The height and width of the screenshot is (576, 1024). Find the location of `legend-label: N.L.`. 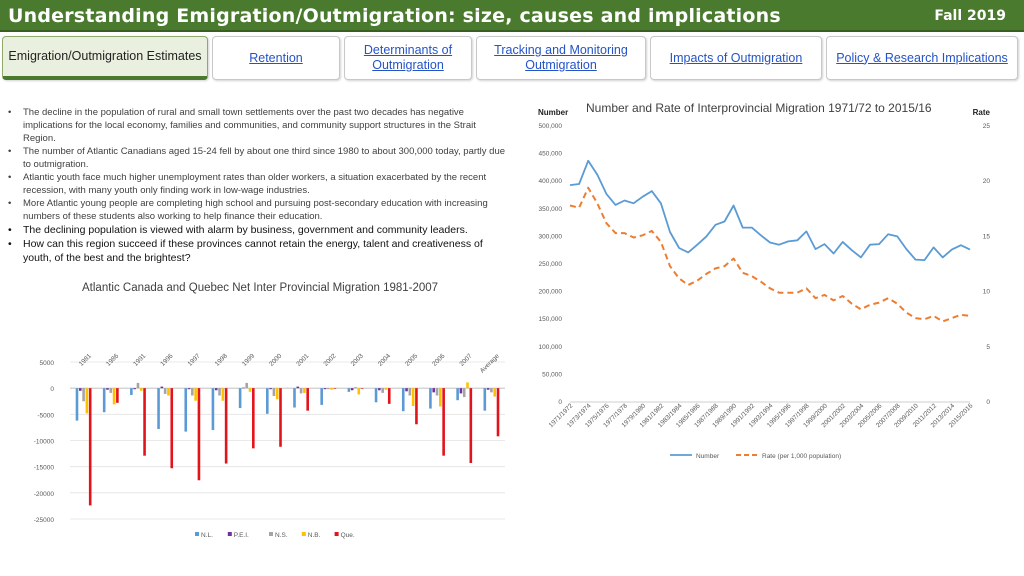

legend-label: N.L. is located at coordinates (207, 535).